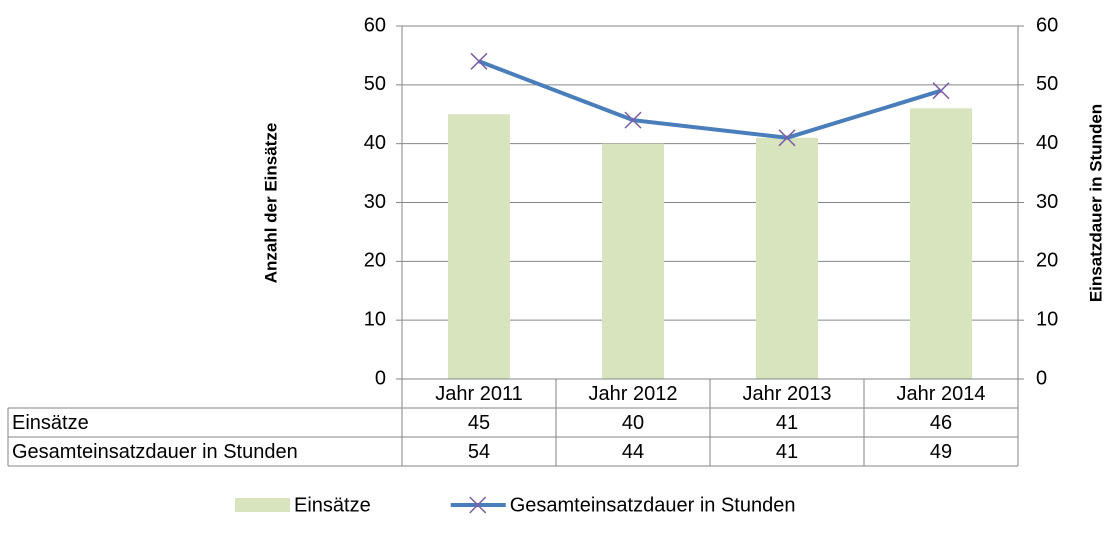  I want to click on table-cell: 44, so click(633, 452).